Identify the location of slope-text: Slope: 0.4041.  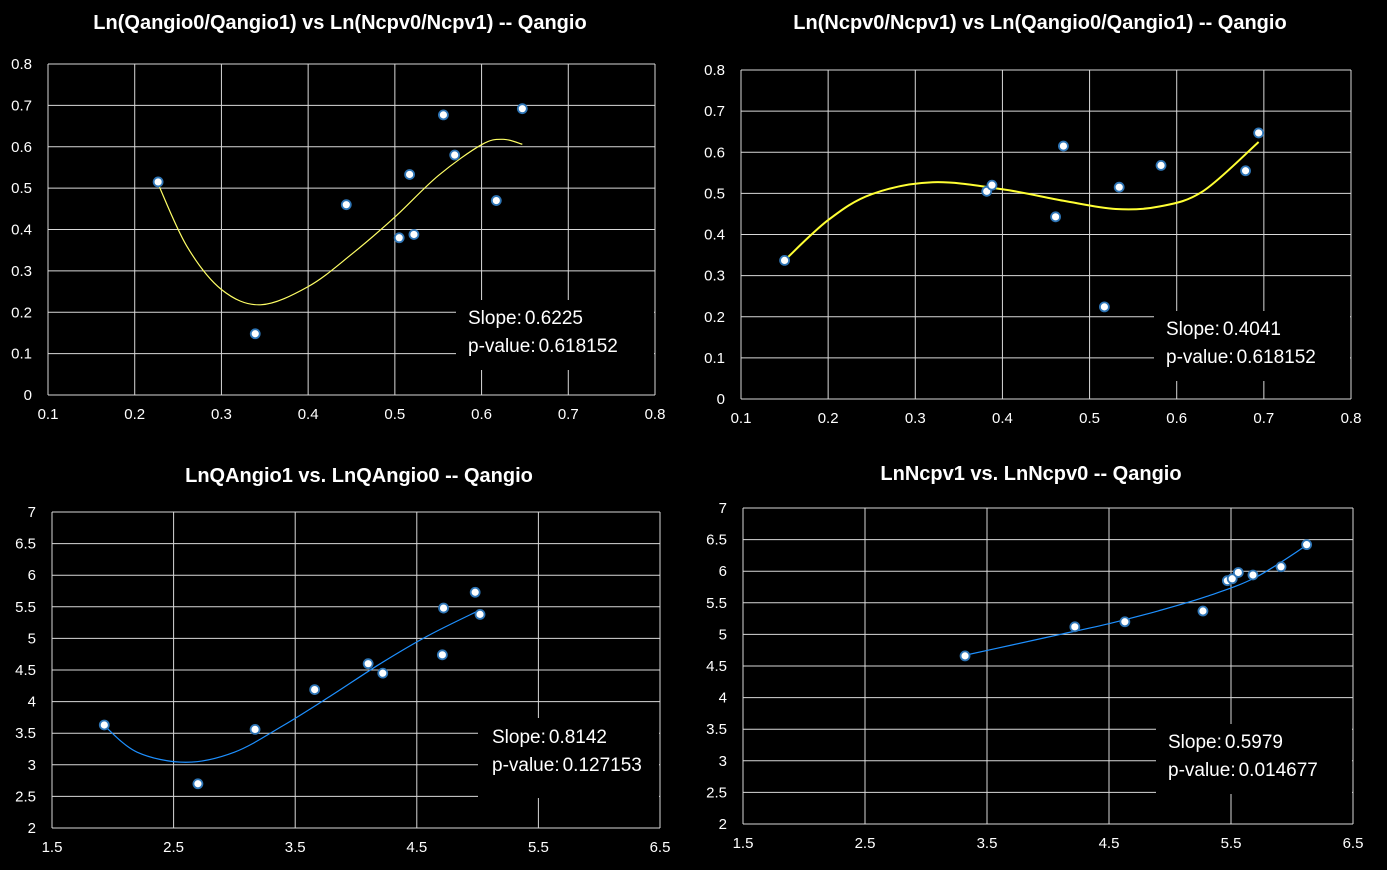
(1223, 329).